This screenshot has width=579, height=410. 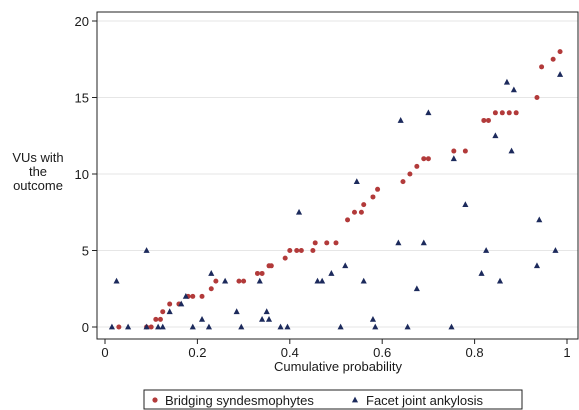 What do you see at coordinates (38, 185) in the screenshot?
I see `y-axis-label-line-3: outcome` at bounding box center [38, 185].